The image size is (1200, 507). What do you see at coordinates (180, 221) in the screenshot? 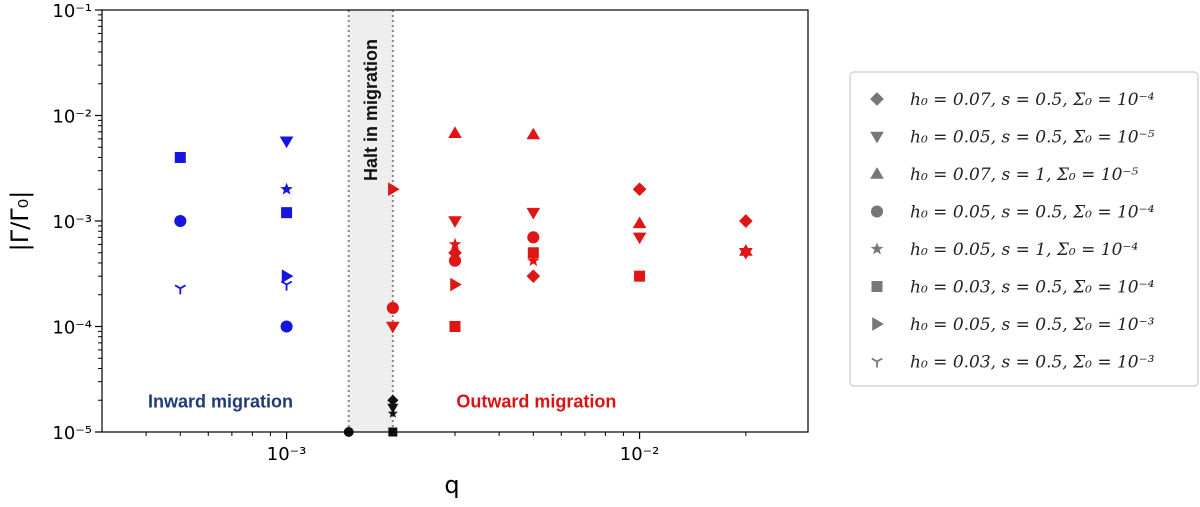
I see `data-point-s3-p0` at bounding box center [180, 221].